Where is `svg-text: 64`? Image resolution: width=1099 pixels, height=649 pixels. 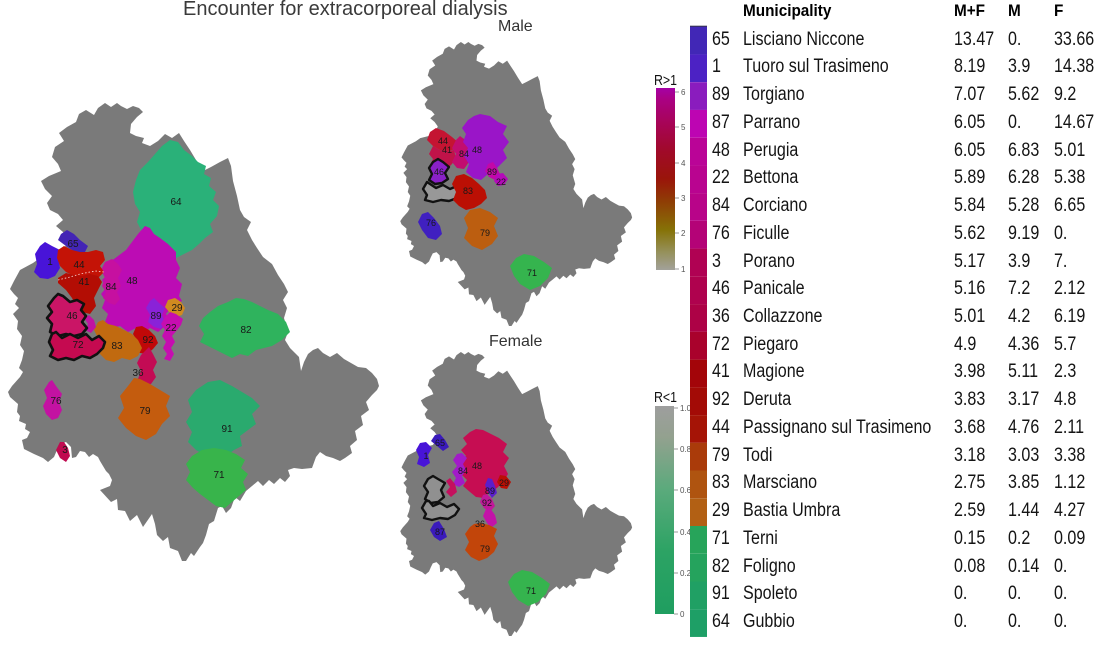
svg-text: 64 is located at coordinates (176, 202).